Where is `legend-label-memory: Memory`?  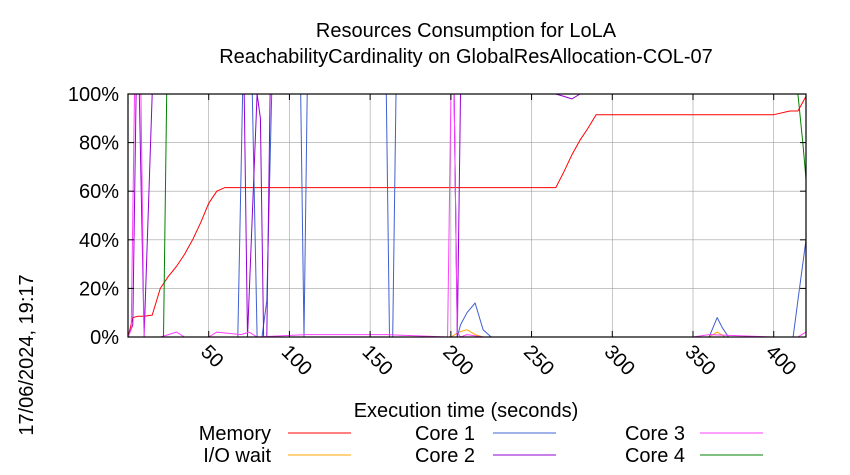
legend-label-memory: Memory is located at coordinates (235, 434).